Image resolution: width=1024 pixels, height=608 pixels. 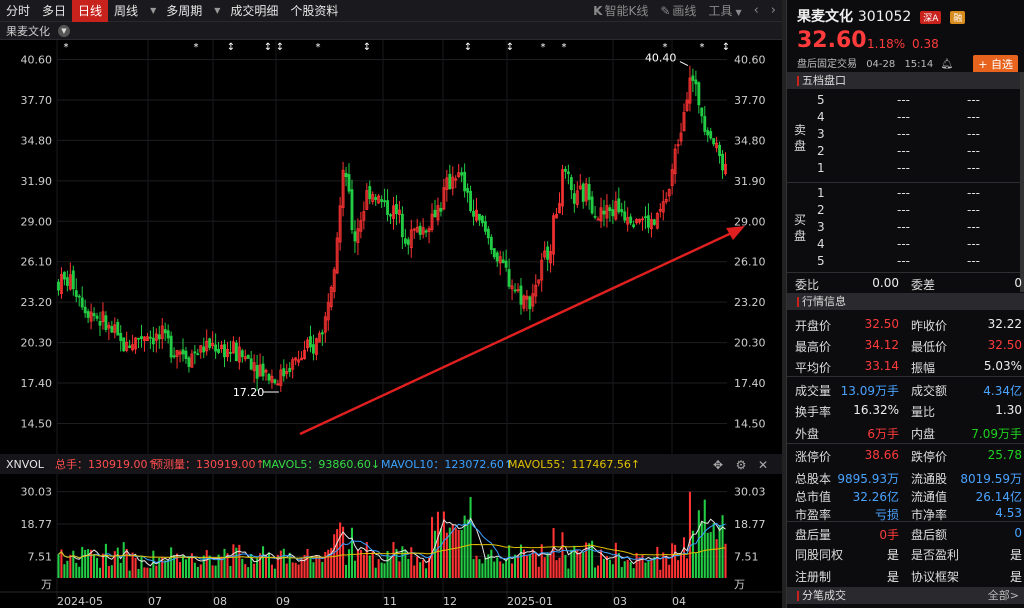 I want to click on quote-info-header: 行情信息, so click(x=905, y=301).